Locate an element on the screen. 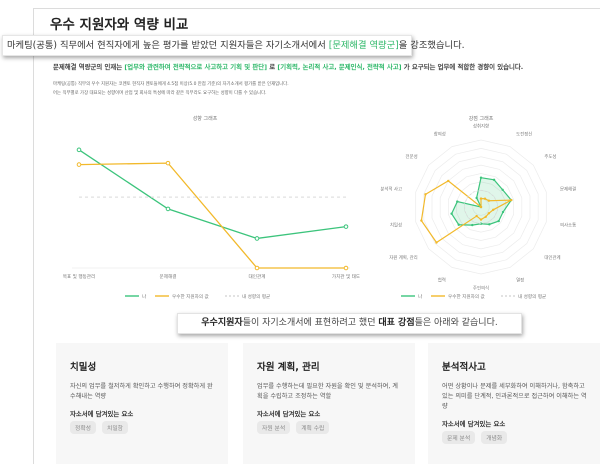  radar-axis-label: 주도성 is located at coordinates (550, 156).